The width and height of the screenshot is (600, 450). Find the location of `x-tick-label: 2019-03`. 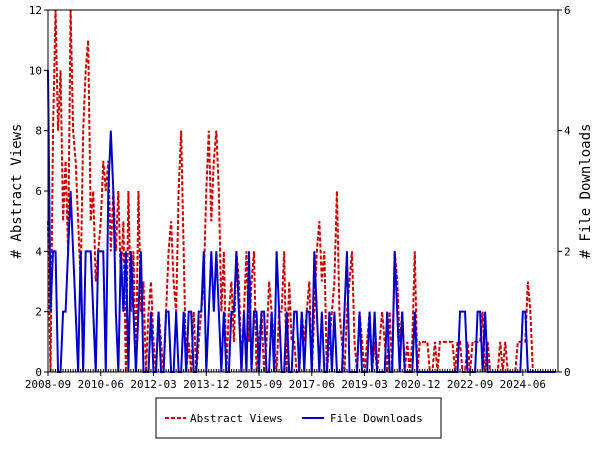

x-tick-label: 2019-03 is located at coordinates (364, 384).